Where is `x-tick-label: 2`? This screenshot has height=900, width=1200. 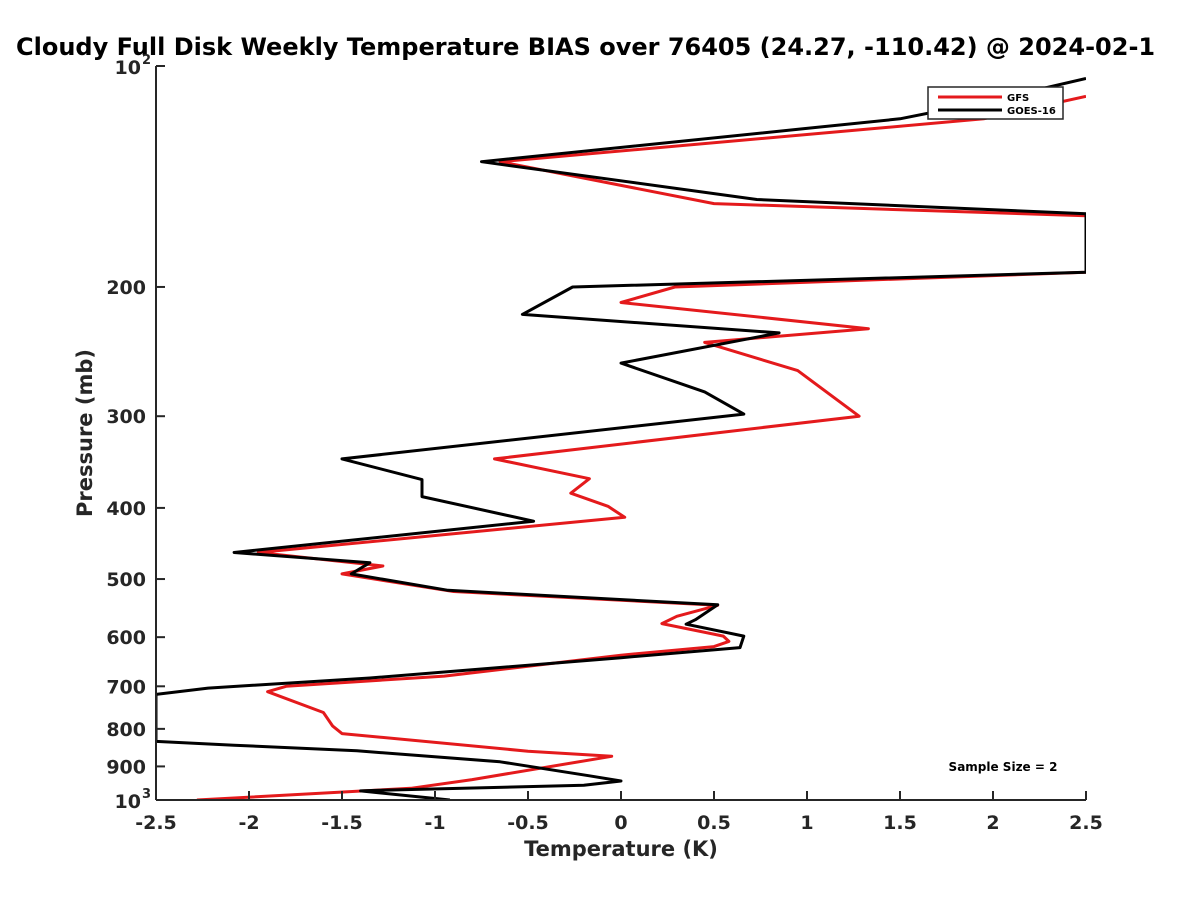
x-tick-label: 2 is located at coordinates (992, 823).